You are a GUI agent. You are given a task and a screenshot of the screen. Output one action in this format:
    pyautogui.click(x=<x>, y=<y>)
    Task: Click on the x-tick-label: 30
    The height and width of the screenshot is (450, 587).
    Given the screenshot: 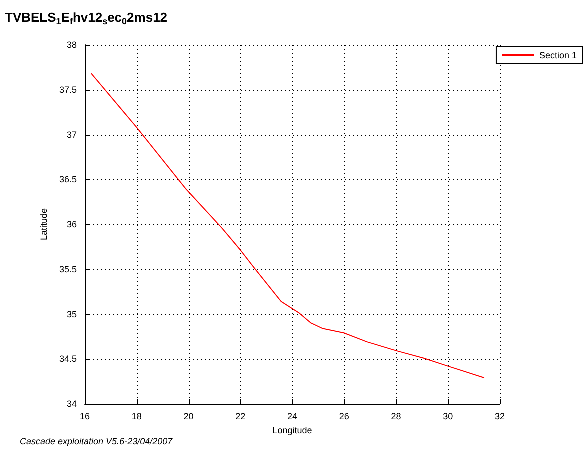 What is the action you would take?
    pyautogui.click(x=448, y=417)
    